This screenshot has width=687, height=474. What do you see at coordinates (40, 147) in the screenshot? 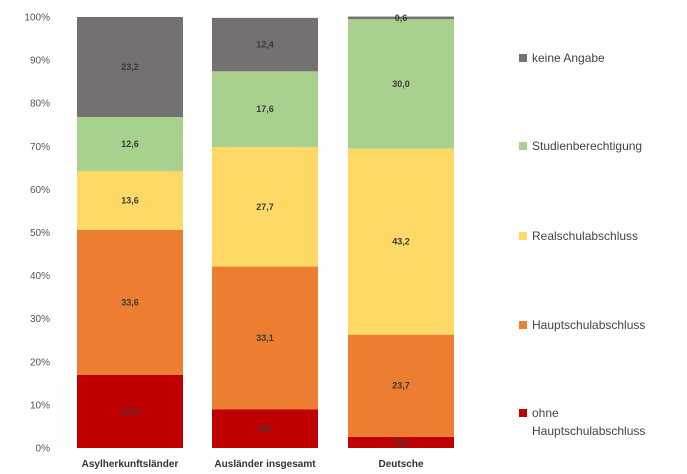
I see `y-tick-label: 70%` at bounding box center [40, 147].